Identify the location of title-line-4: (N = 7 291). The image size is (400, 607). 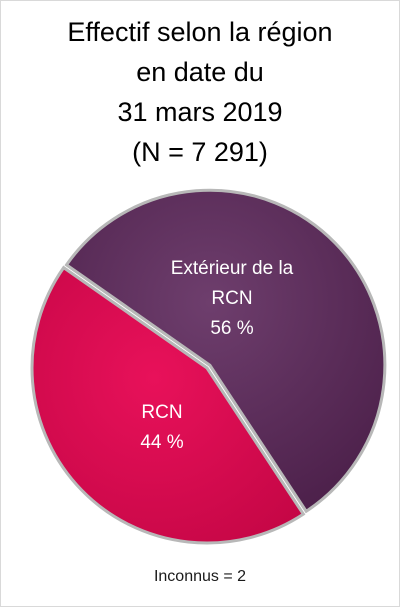
(200, 152).